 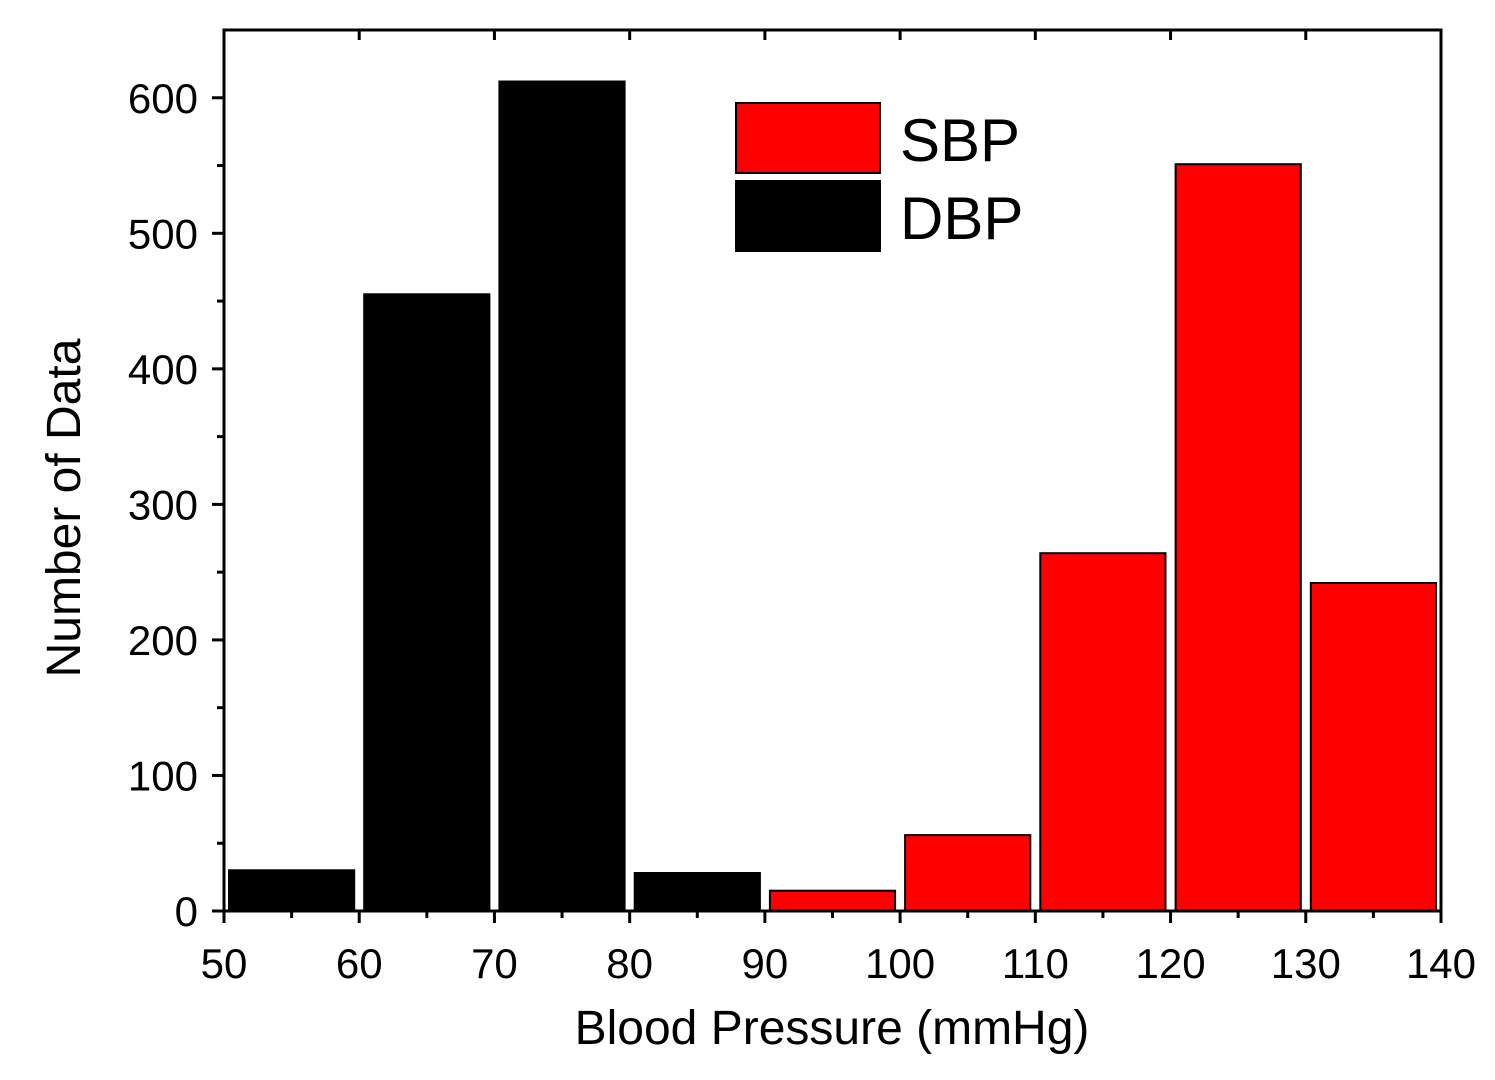 What do you see at coordinates (163, 233) in the screenshot?
I see `y-tick-label: 500` at bounding box center [163, 233].